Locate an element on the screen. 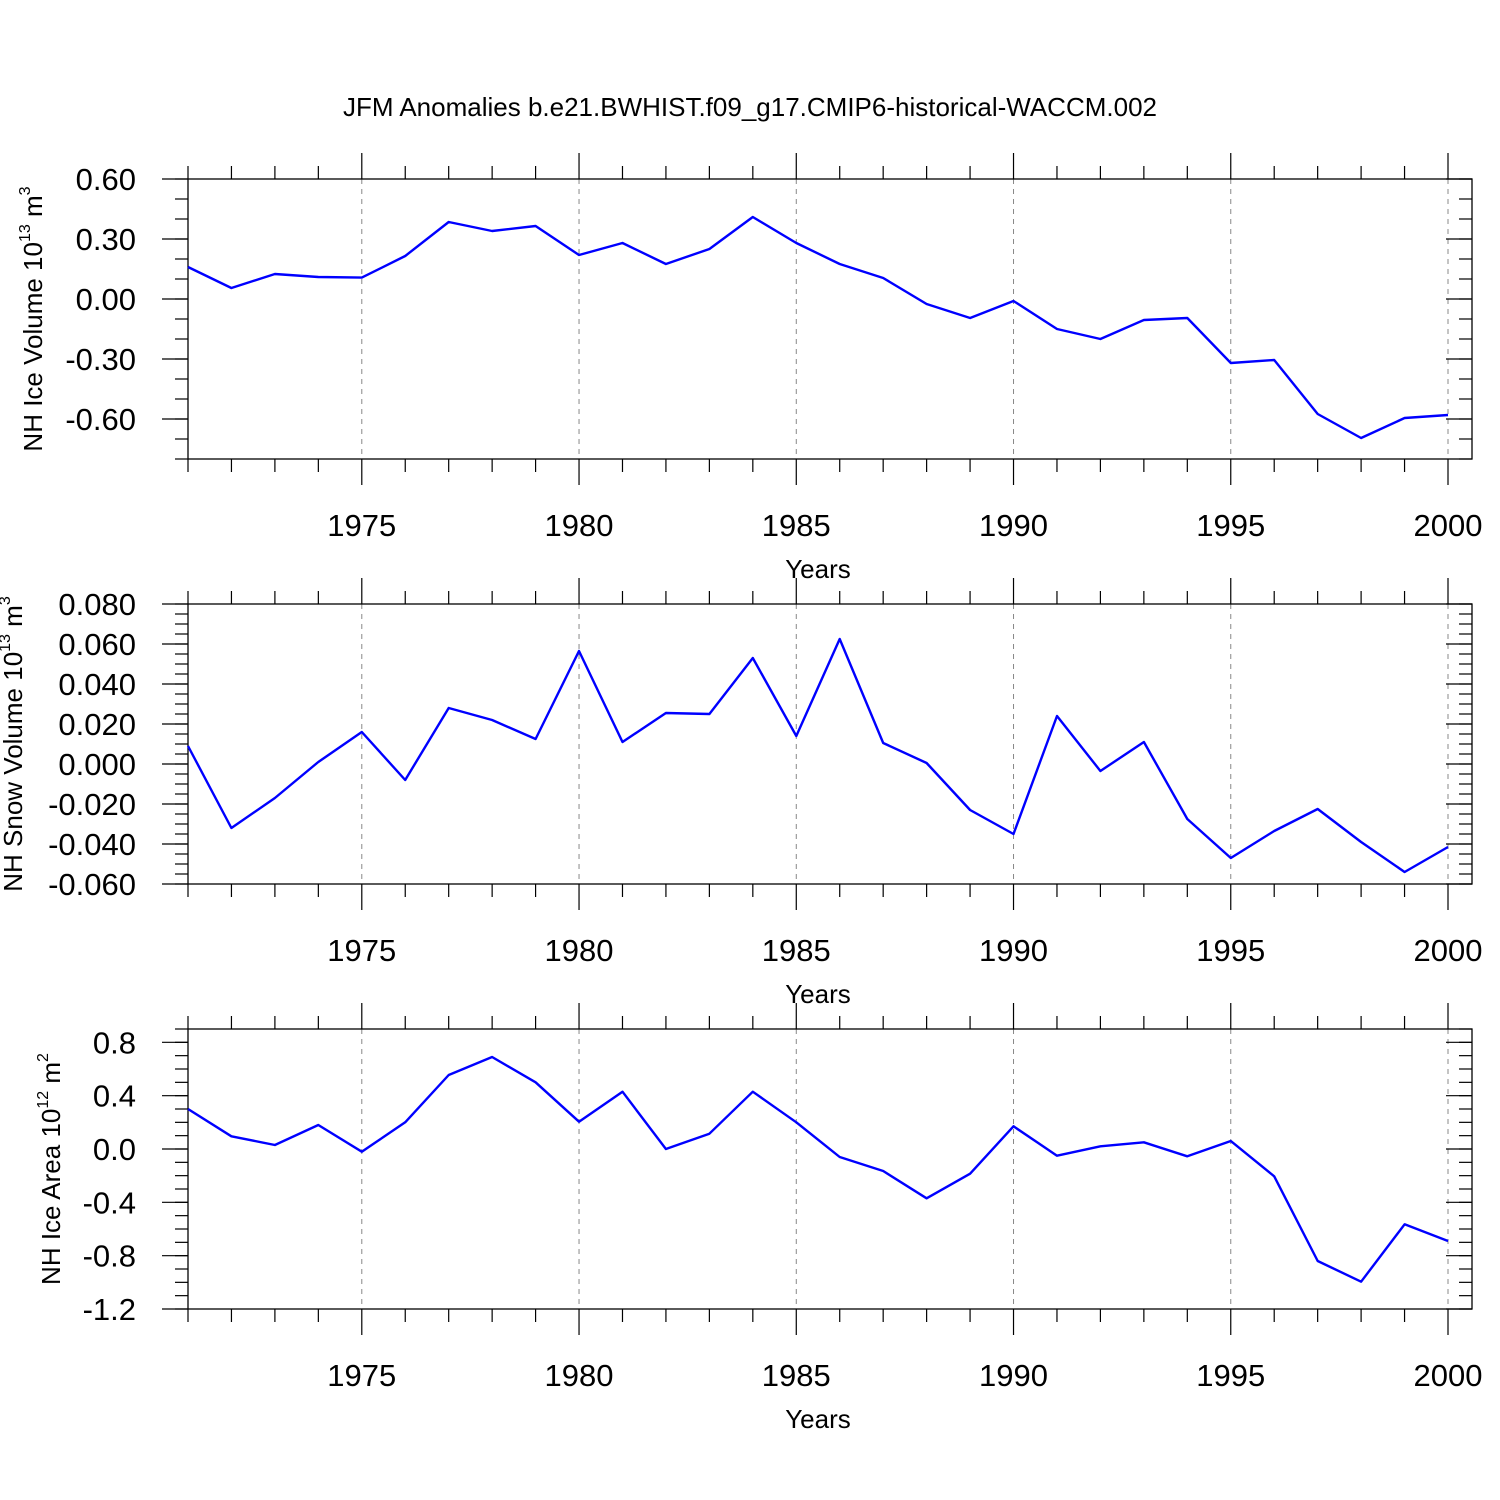 Image resolution: width=1500 pixels, height=1500 pixels. y-tick-label: 0.30 is located at coordinates (106, 239).